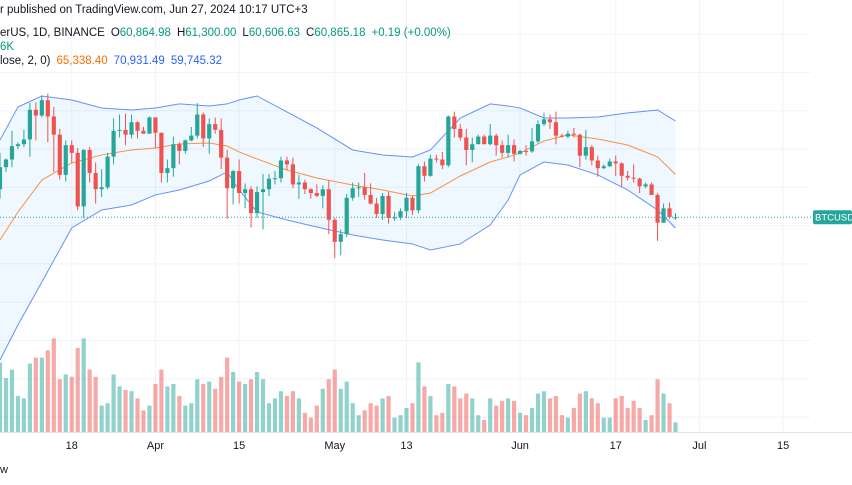  What do you see at coordinates (335, 33) in the screenshot?
I see `ohlc-close: C 60,865.18` at bounding box center [335, 33].